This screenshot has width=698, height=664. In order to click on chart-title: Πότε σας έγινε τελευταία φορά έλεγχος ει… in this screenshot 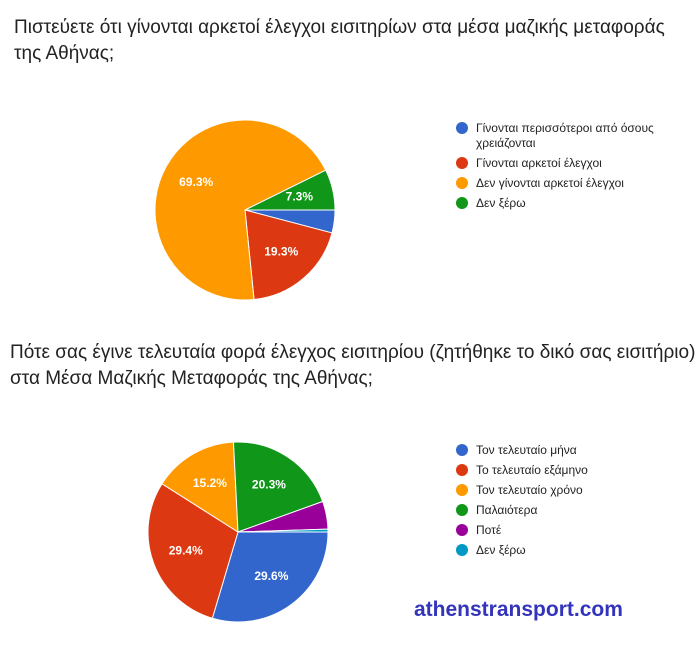, I will do `click(353, 365)`.